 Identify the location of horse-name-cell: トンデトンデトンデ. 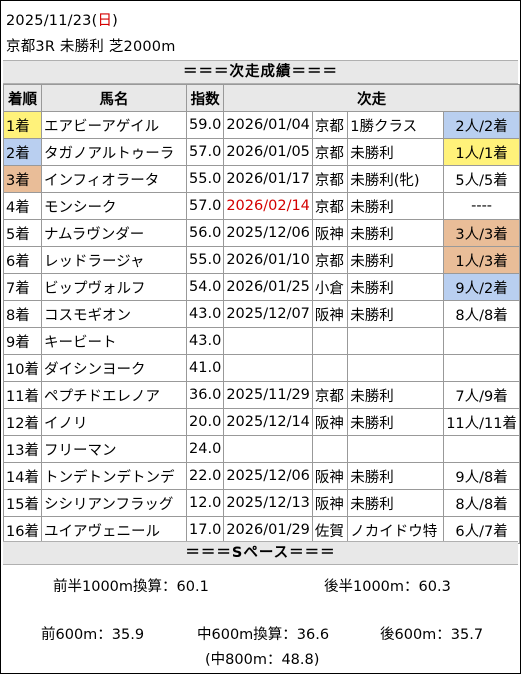
(114, 476).